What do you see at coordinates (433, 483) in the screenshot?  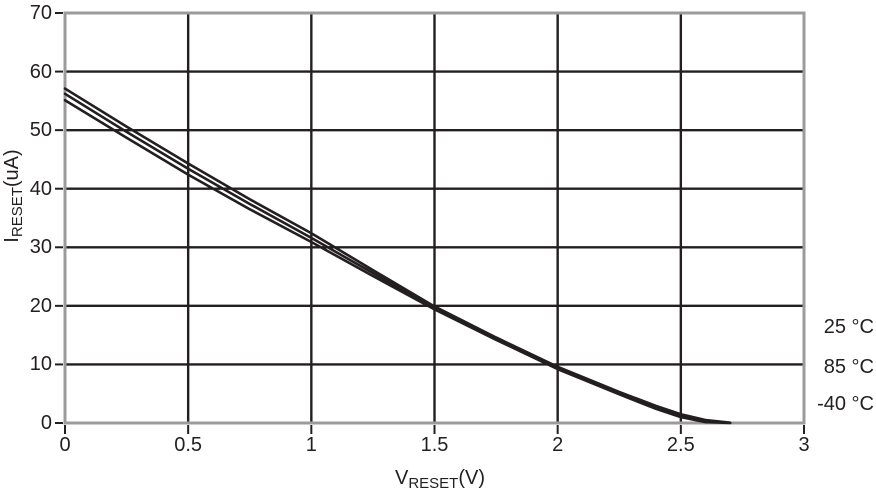 I see `x-axis-title-subscript: RESET` at bounding box center [433, 483].